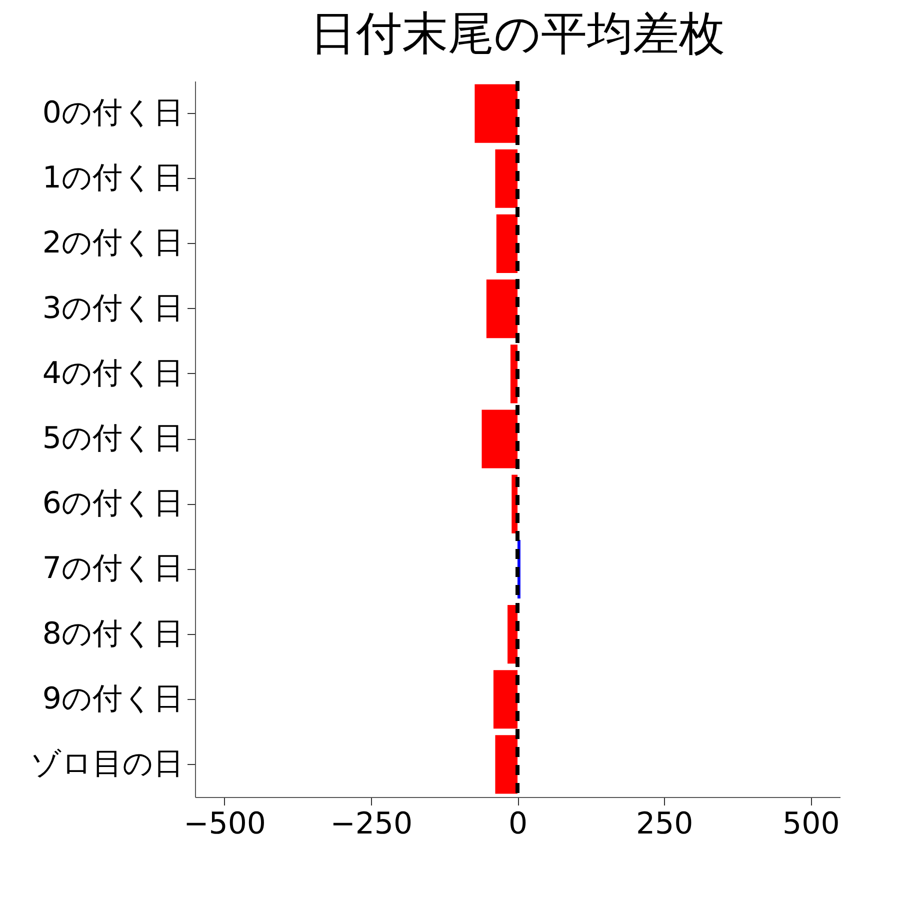  Describe the element at coordinates (518, 824) in the screenshot. I see `x-tick-label: 0` at that location.